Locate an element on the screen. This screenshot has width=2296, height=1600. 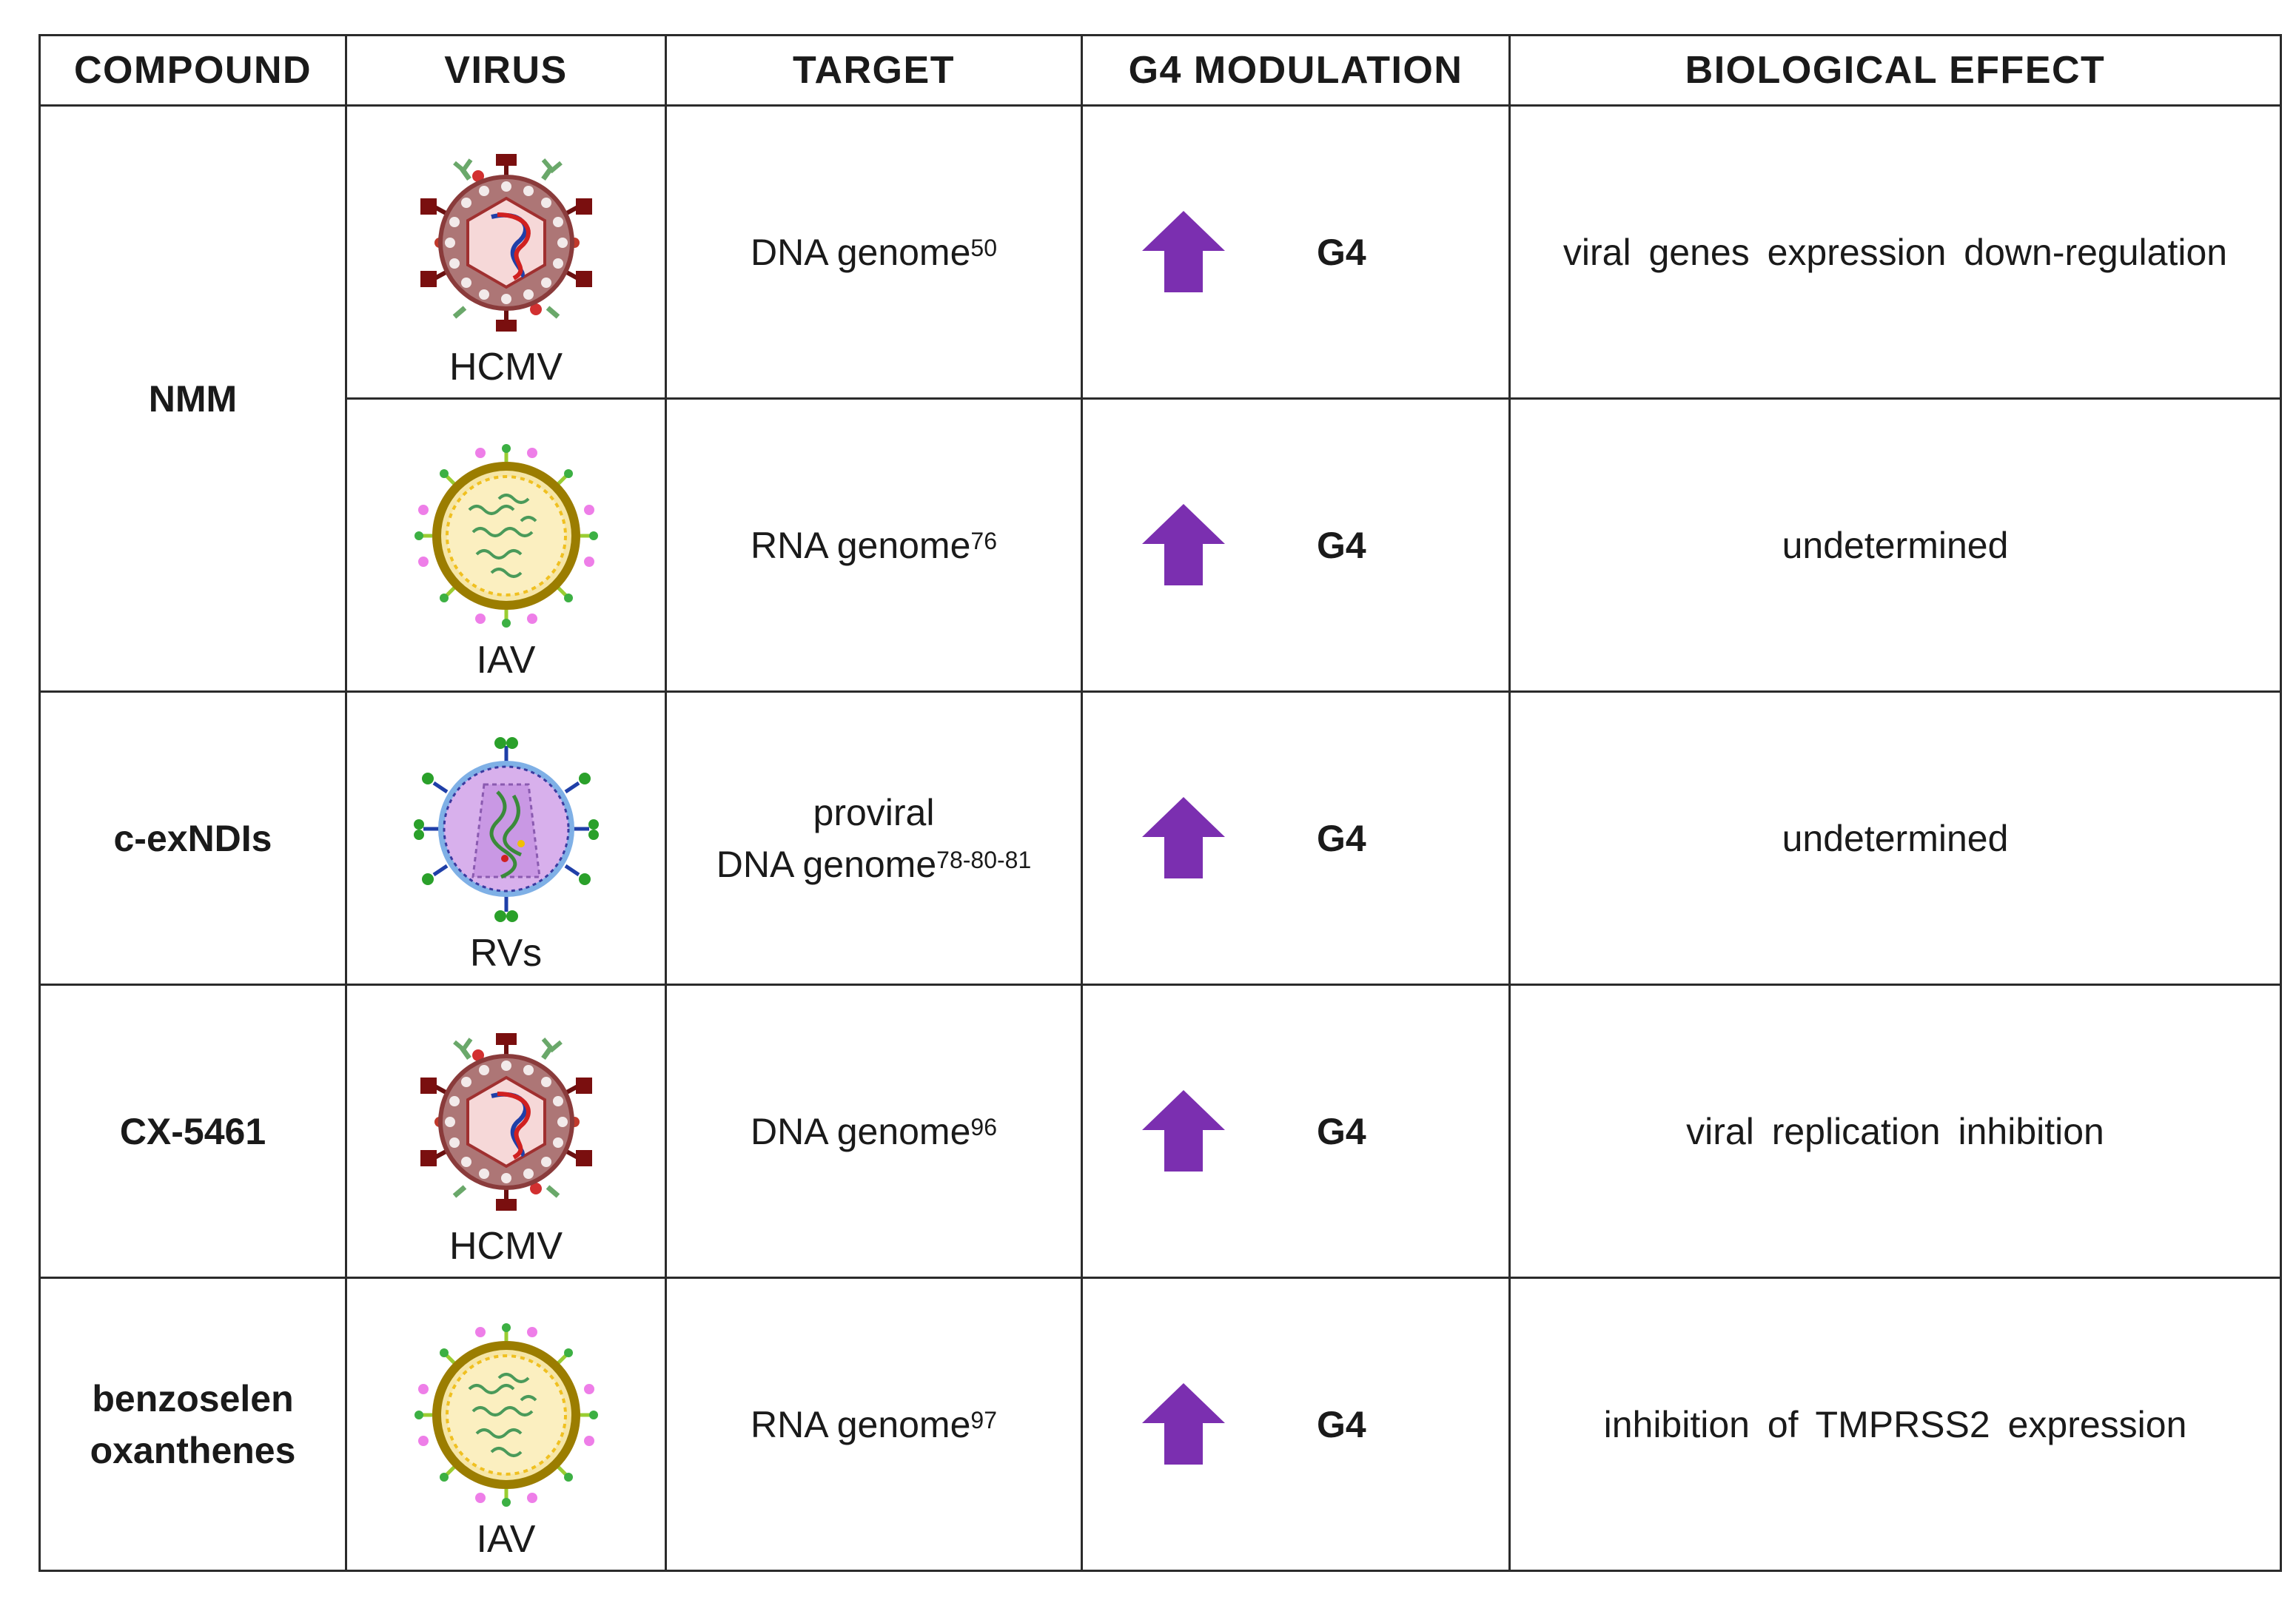
compound-name-line2: oxanthenes is located at coordinates (193, 1450).